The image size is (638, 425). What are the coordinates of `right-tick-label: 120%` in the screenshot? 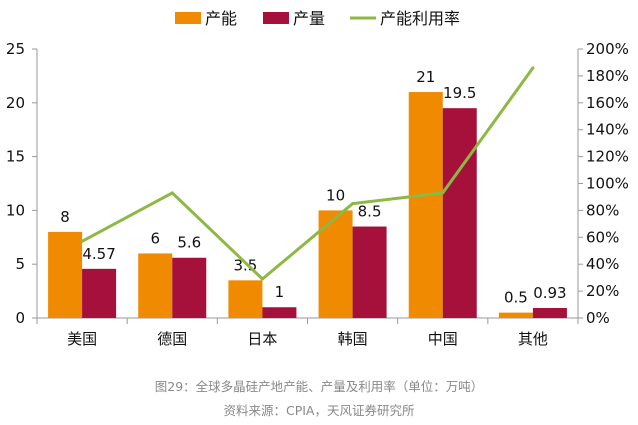 It's located at (607, 157).